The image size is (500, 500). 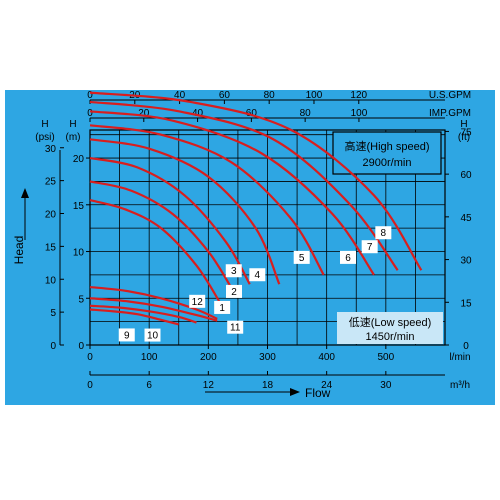 I want to click on tick-label-flow-lmin: 500, so click(x=385, y=357).